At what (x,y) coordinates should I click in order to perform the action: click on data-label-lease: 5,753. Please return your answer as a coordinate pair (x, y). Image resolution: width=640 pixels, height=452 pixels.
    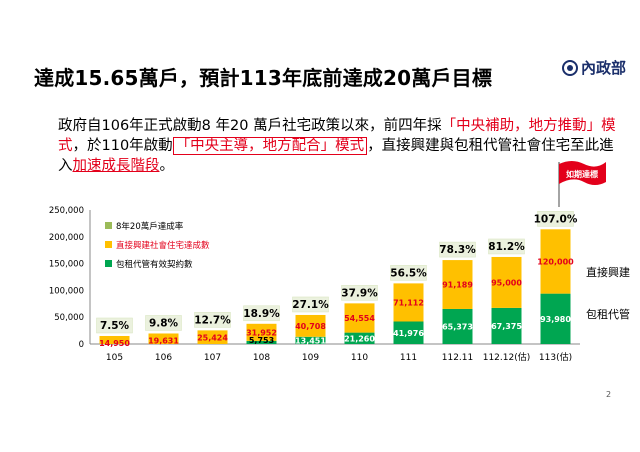
    Looking at the image, I should click on (261, 340).